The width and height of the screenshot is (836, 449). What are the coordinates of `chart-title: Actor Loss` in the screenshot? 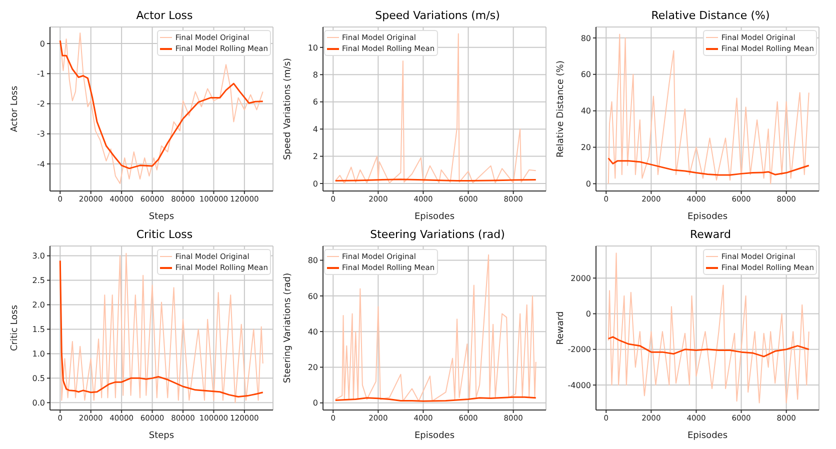 It's located at (164, 15).